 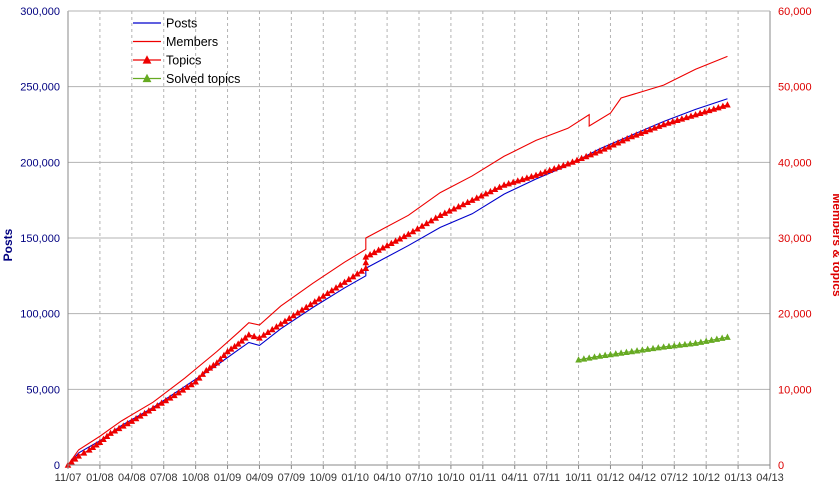 I want to click on x-tick-label: 04/11, so click(x=514, y=478).